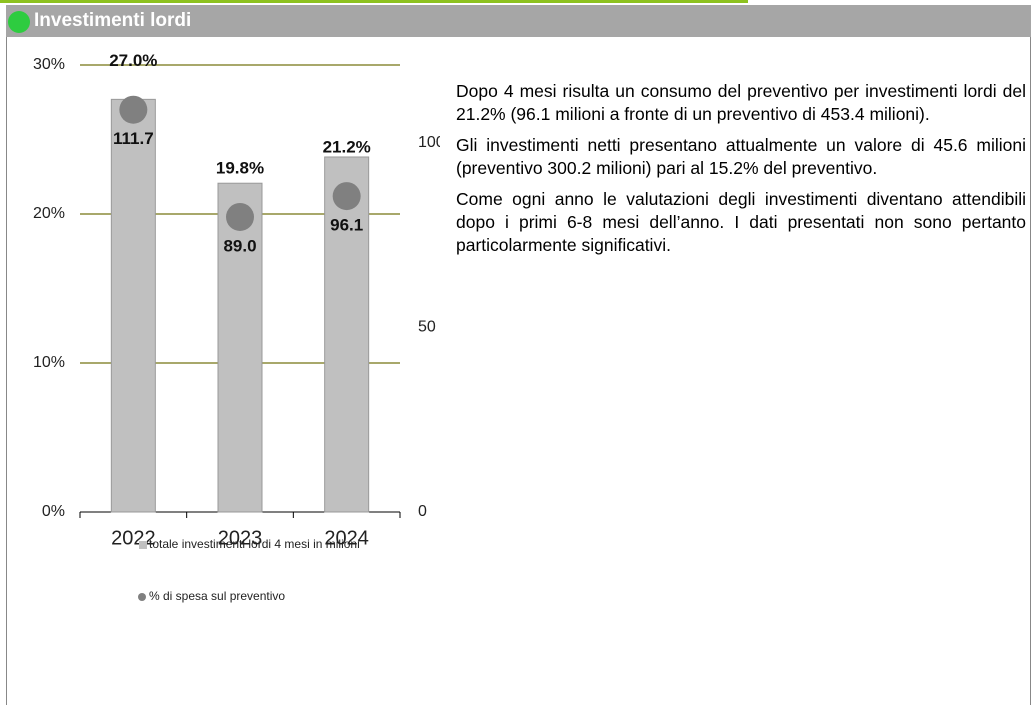 The height and width of the screenshot is (705, 1033). What do you see at coordinates (518, 21) in the screenshot?
I see `section-header: Investimenti lordi` at bounding box center [518, 21].